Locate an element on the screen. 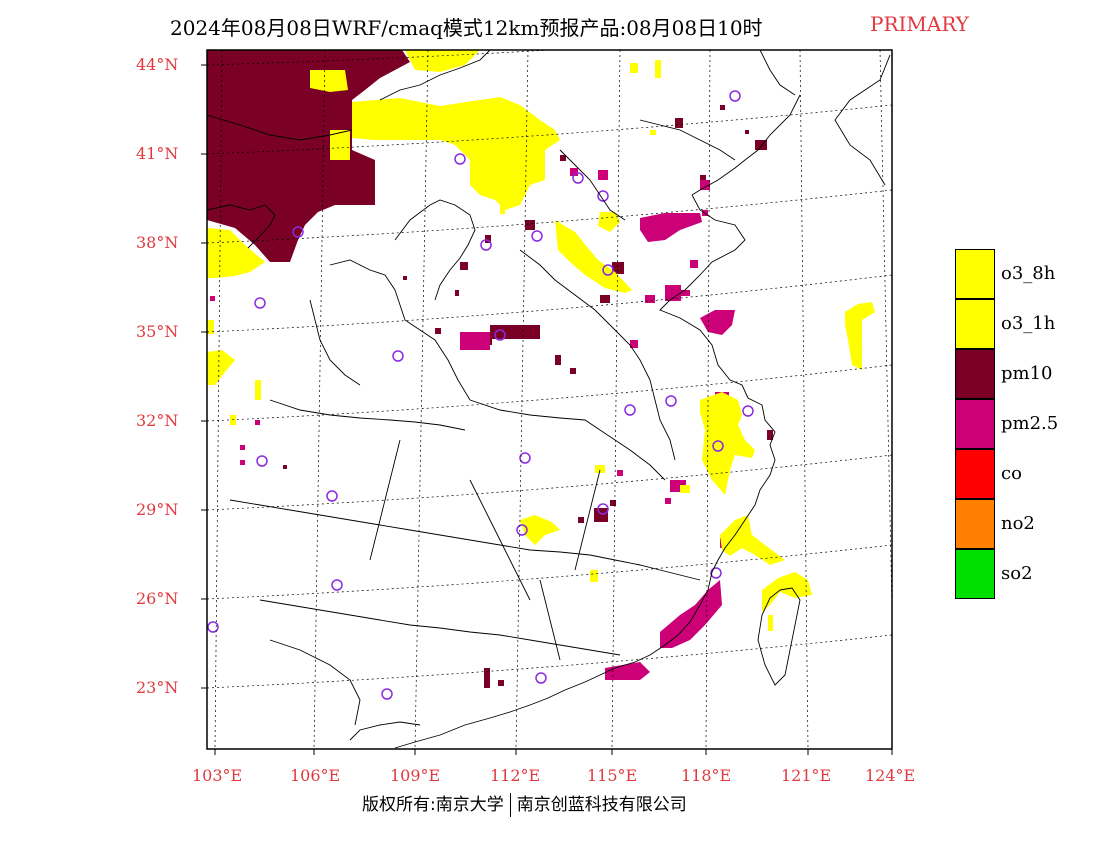 The width and height of the screenshot is (1100, 850). lat-label-38: 38°N is located at coordinates (157, 242).